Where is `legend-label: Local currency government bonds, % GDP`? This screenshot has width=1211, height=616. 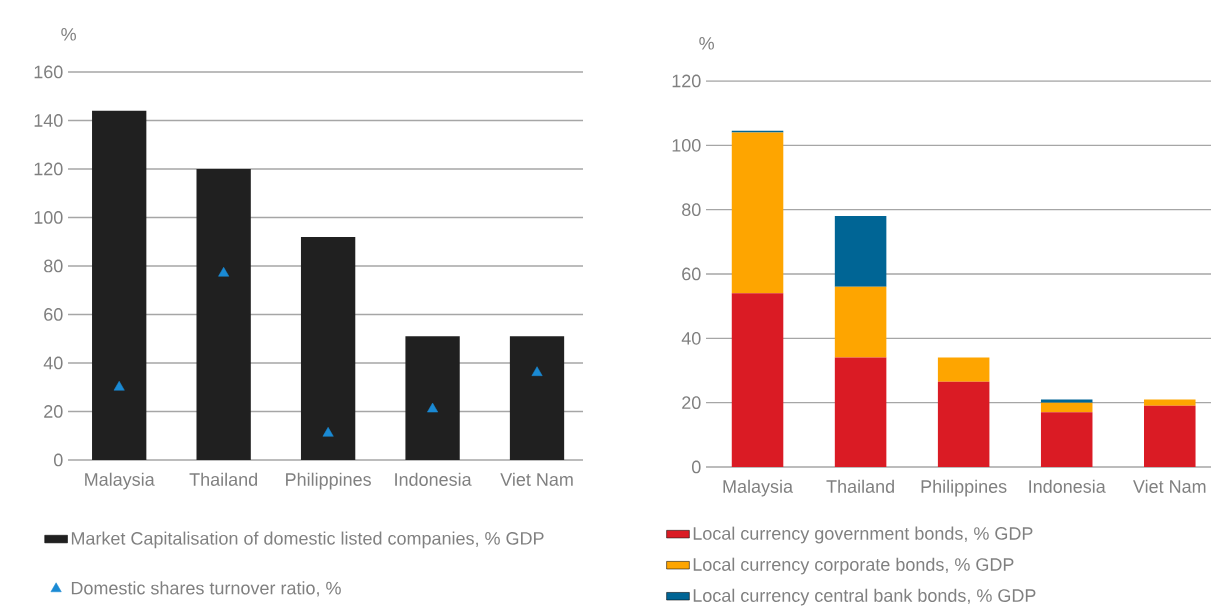 legend-label: Local currency government bonds, % GDP is located at coordinates (863, 535).